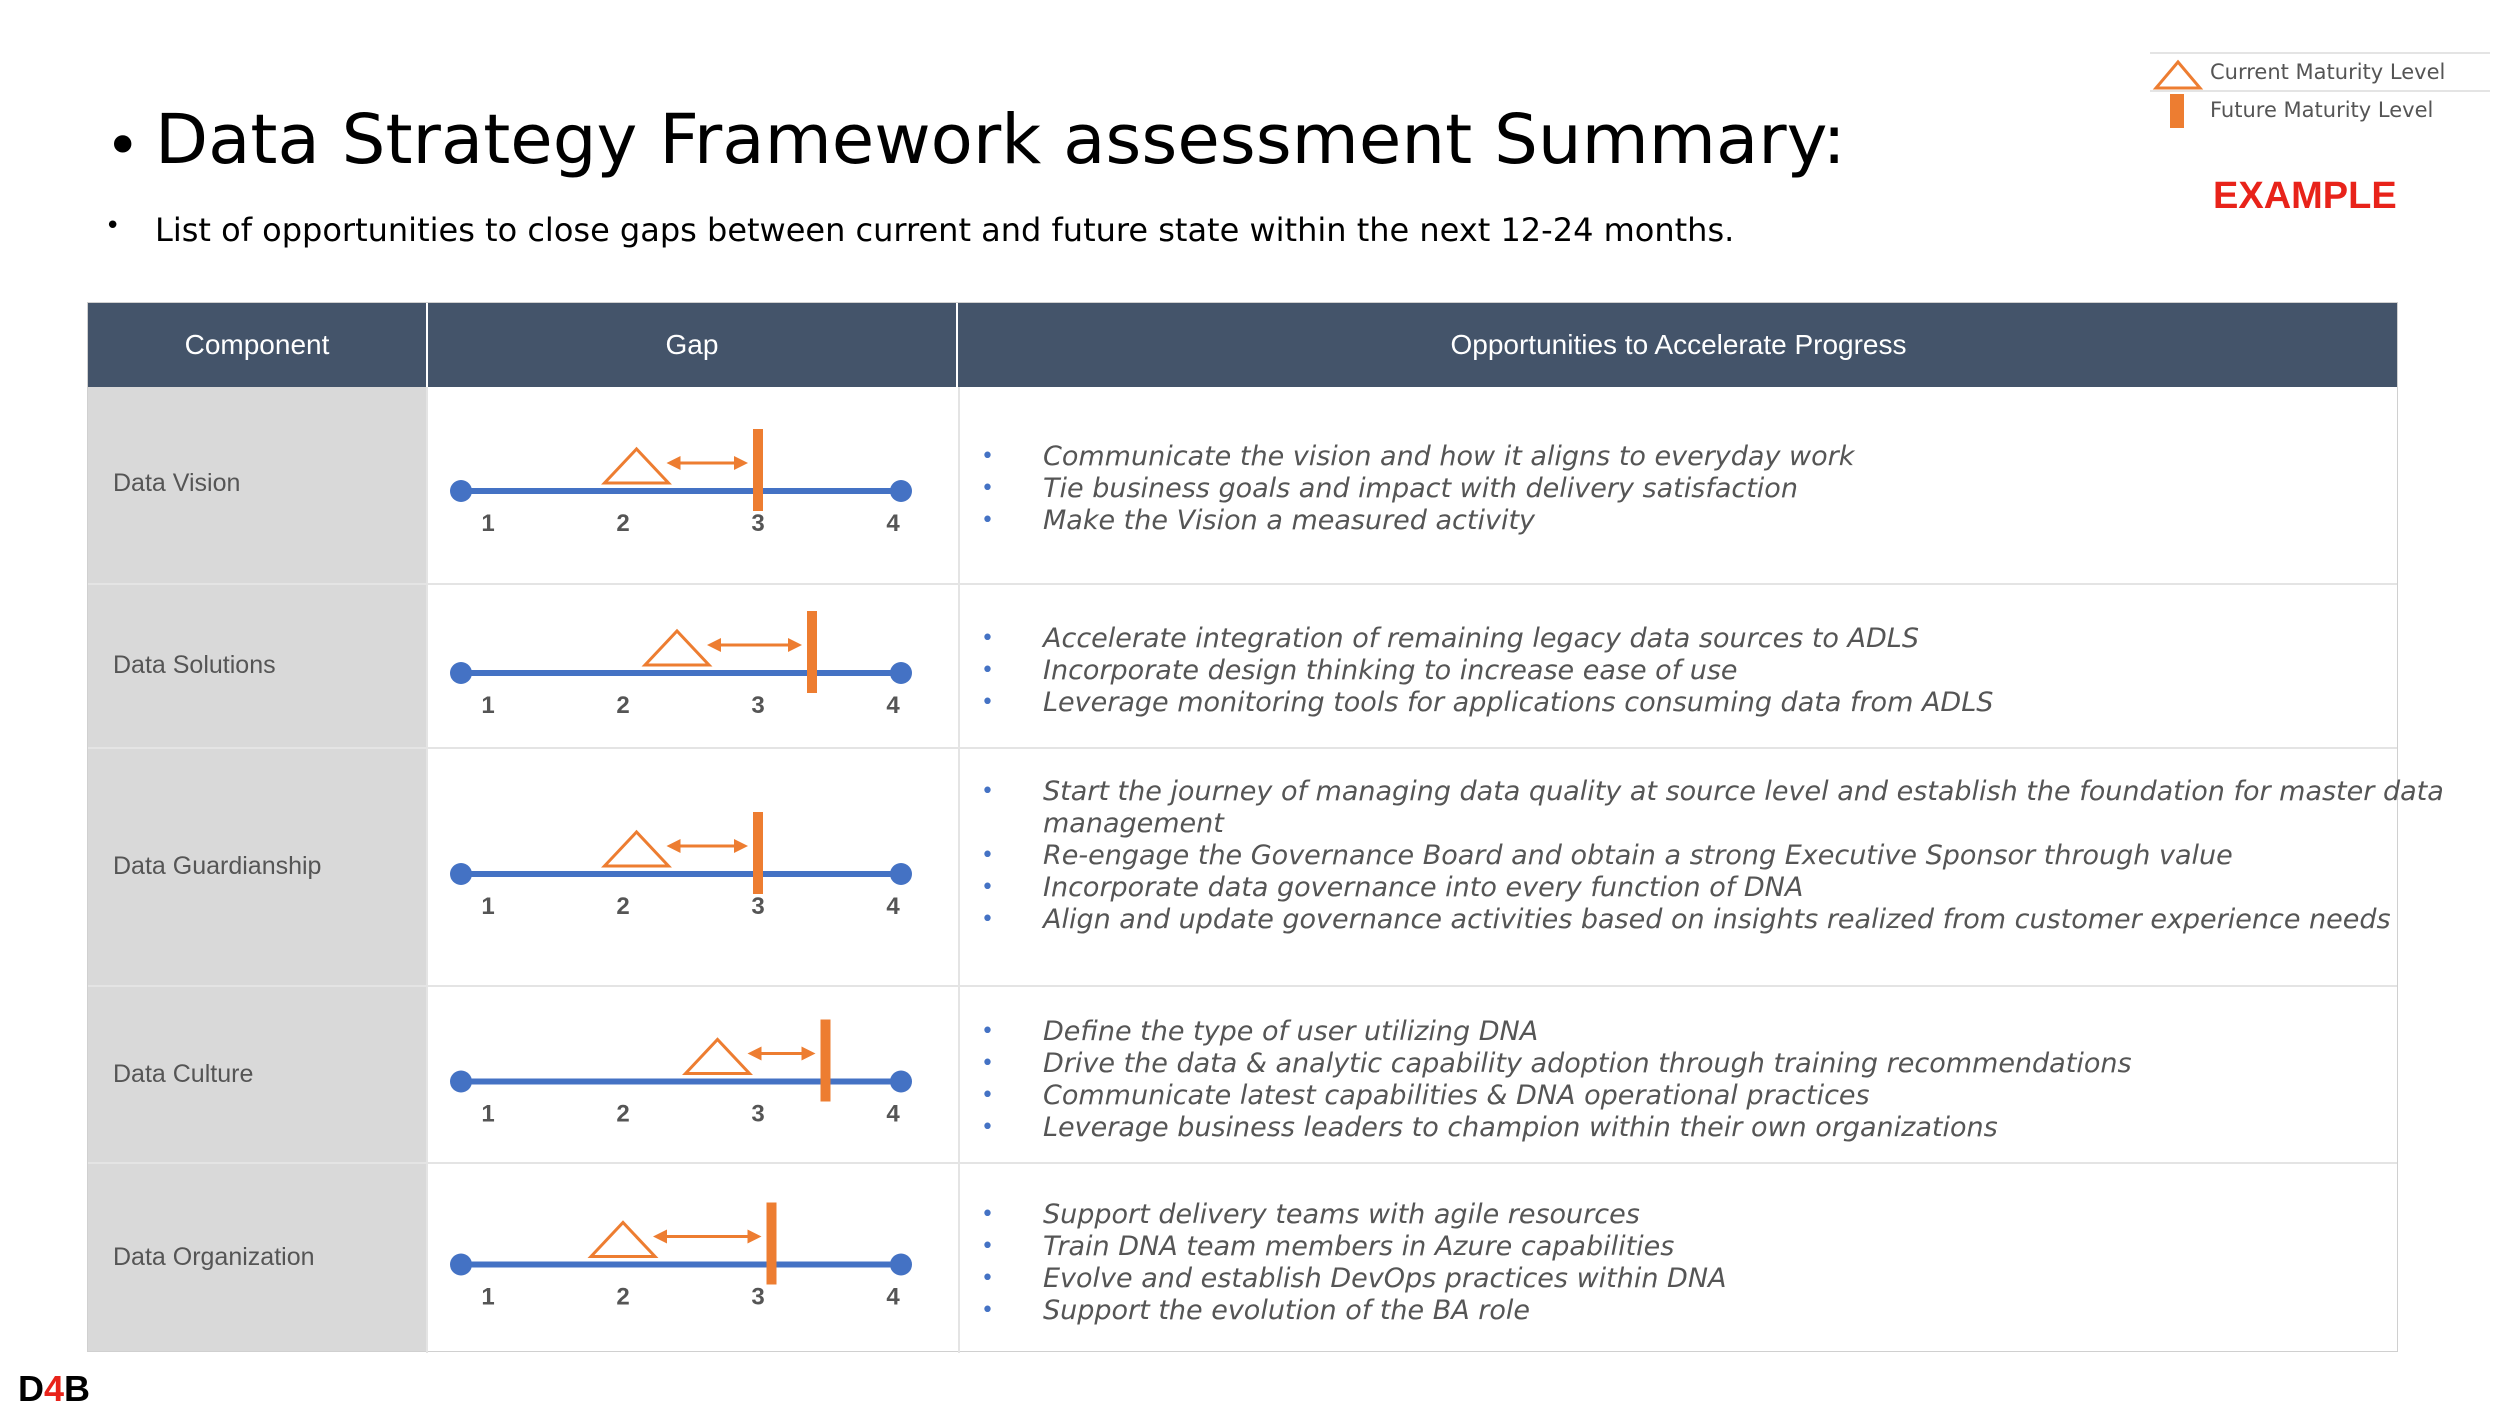 This screenshot has height=1410, width=2500. What do you see at coordinates (1291, 1031) in the screenshot?
I see `opportunity-text: Define the type of user utilizing DNA` at bounding box center [1291, 1031].